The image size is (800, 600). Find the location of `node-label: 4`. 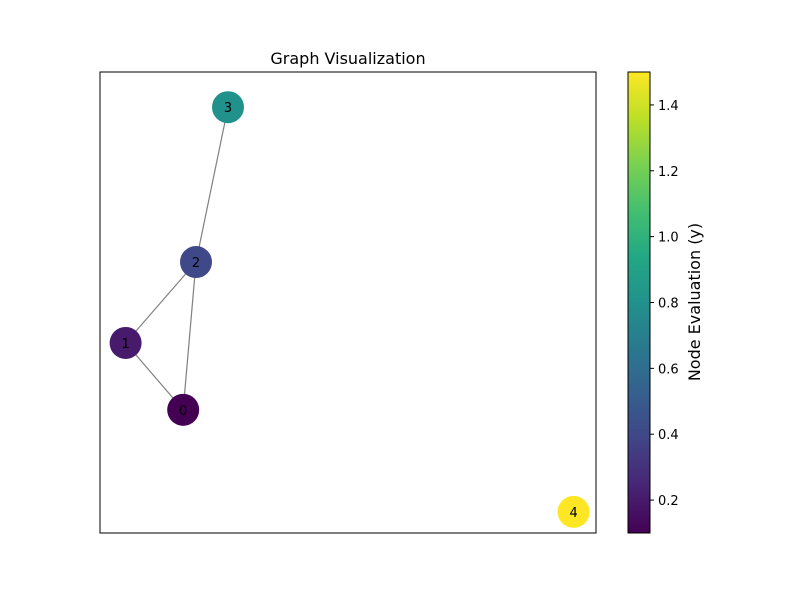

node-label: 4 is located at coordinates (573, 513).